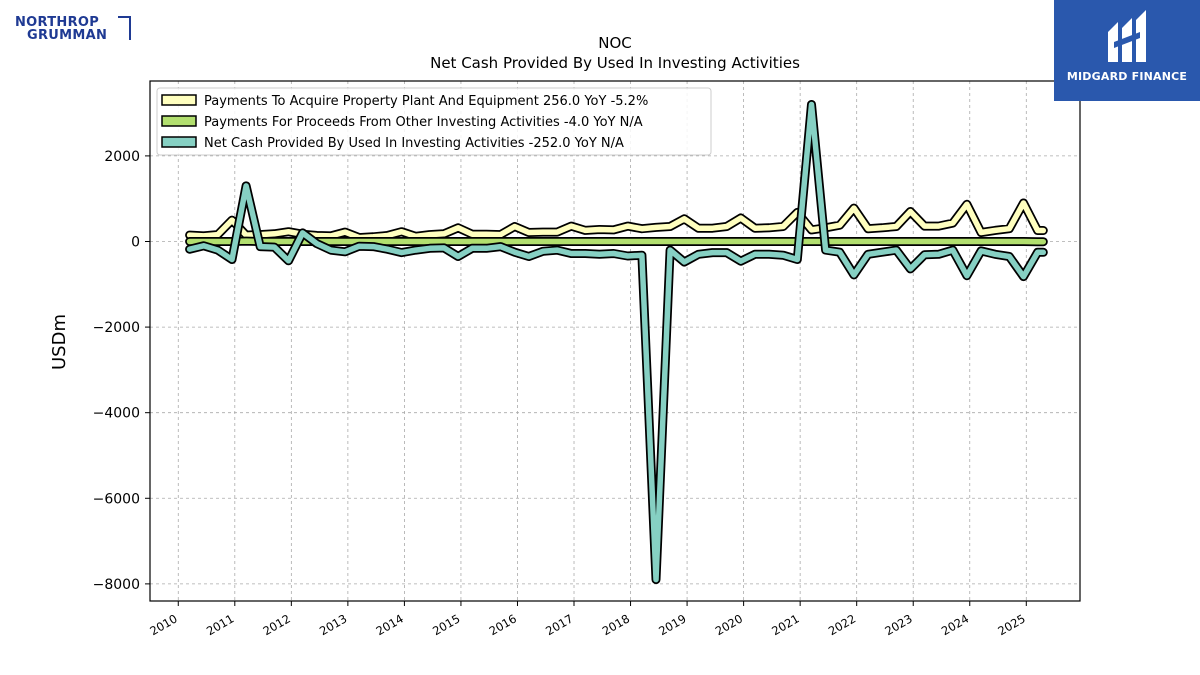  What do you see at coordinates (116, 328) in the screenshot?
I see `y-tick-label: −2000` at bounding box center [116, 328].